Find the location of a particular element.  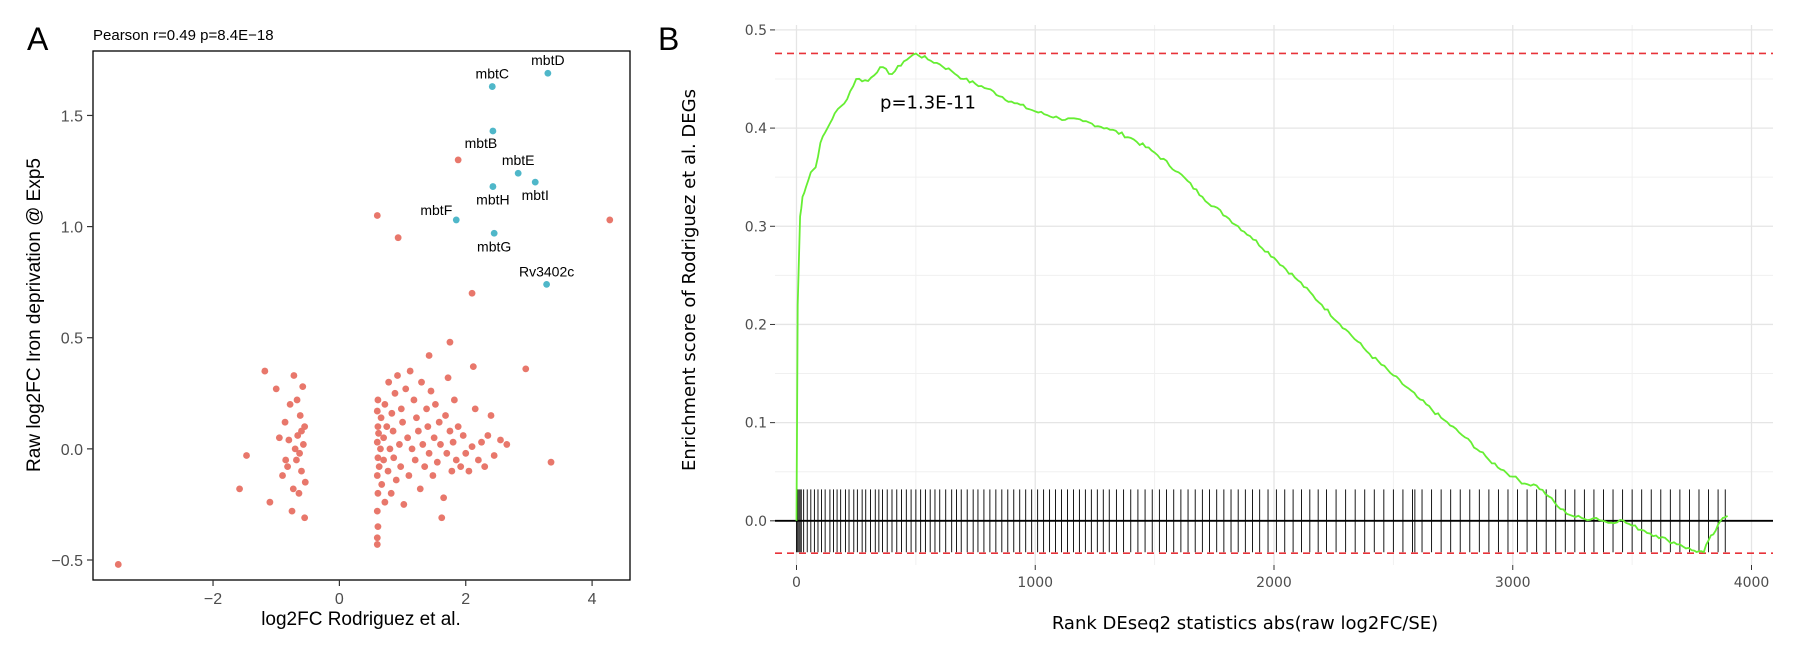

gene-label: mbtD is located at coordinates (547, 60).